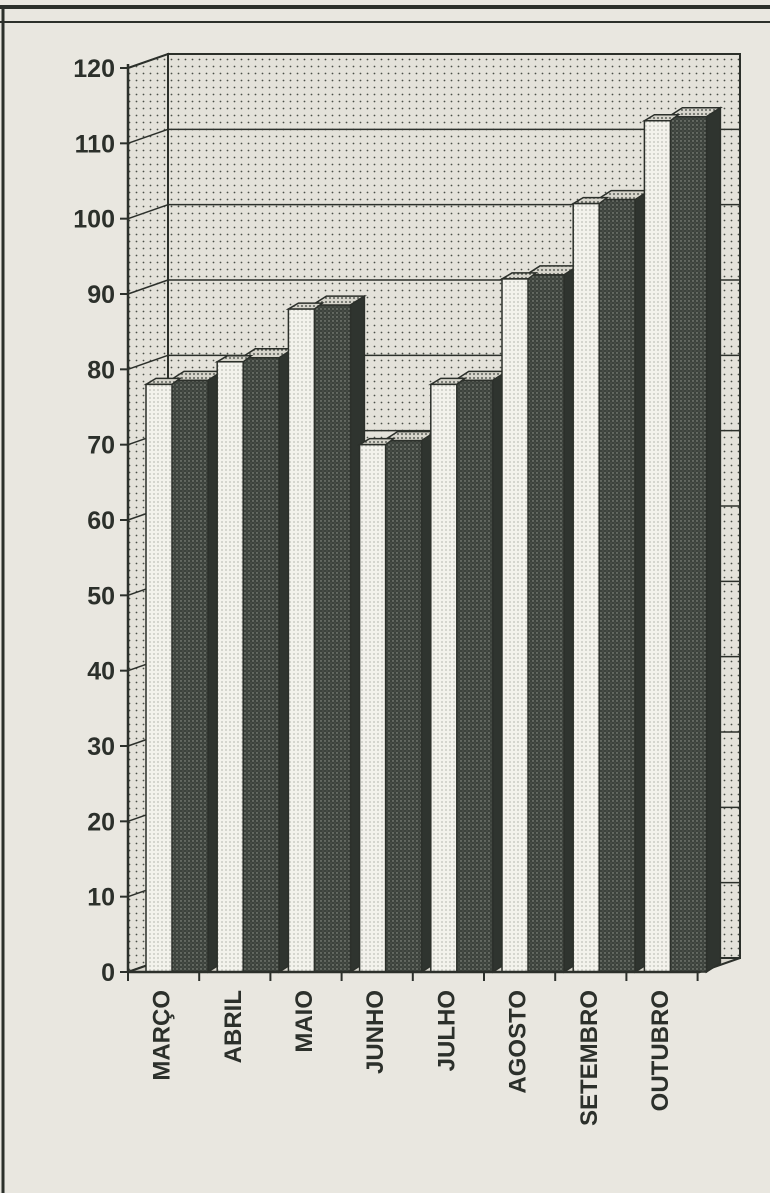 Image resolution: width=770 pixels, height=1193 pixels. What do you see at coordinates (101, 295) in the screenshot?
I see `y-tick-label: 90` at bounding box center [101, 295].